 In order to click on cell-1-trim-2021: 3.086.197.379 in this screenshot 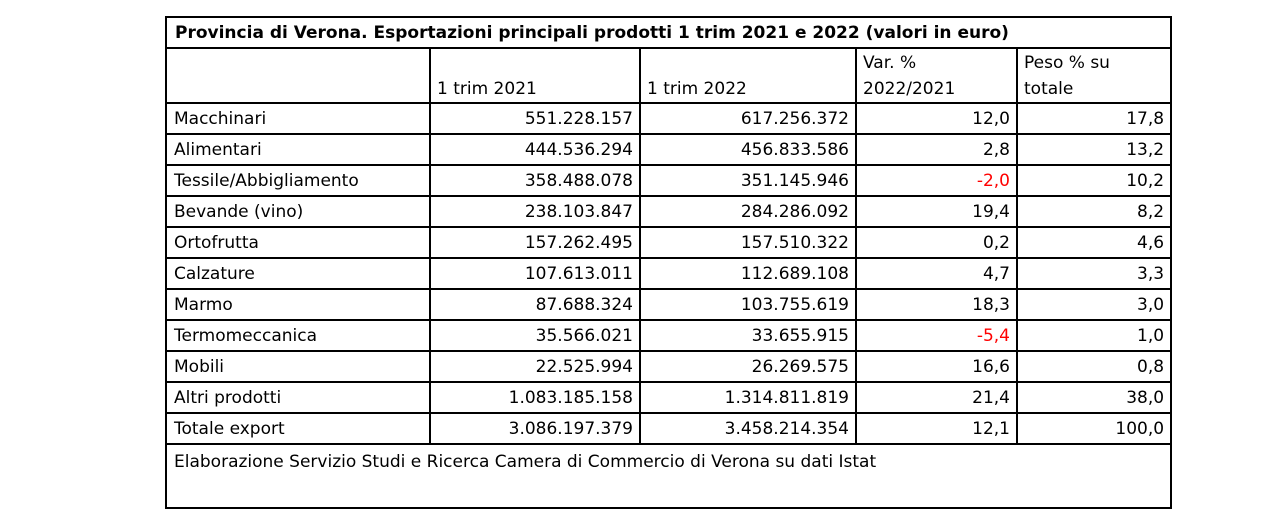, I will do `click(535, 428)`.